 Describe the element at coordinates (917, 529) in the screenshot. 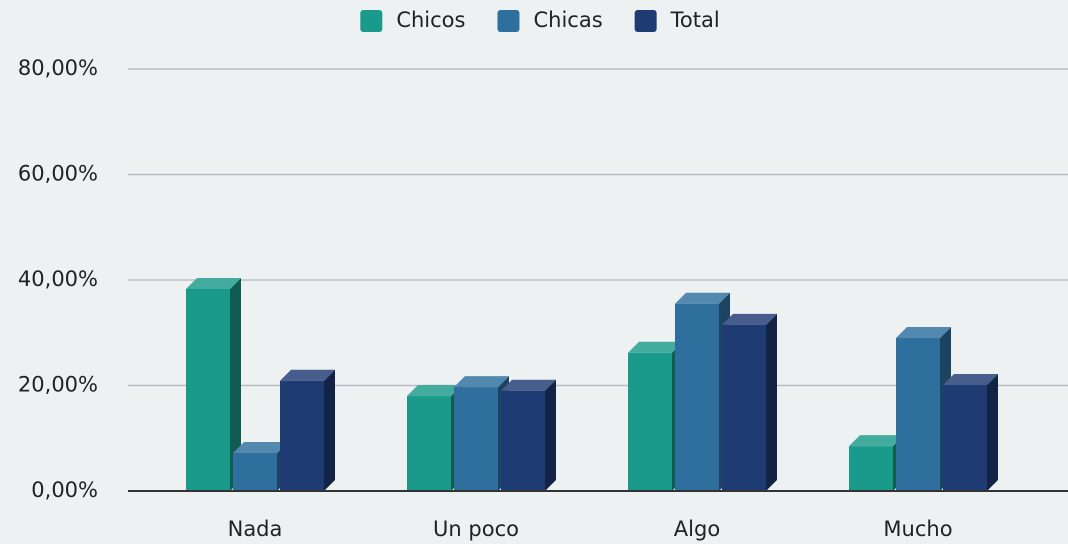

I see `x-tick-label: Mucho` at that location.